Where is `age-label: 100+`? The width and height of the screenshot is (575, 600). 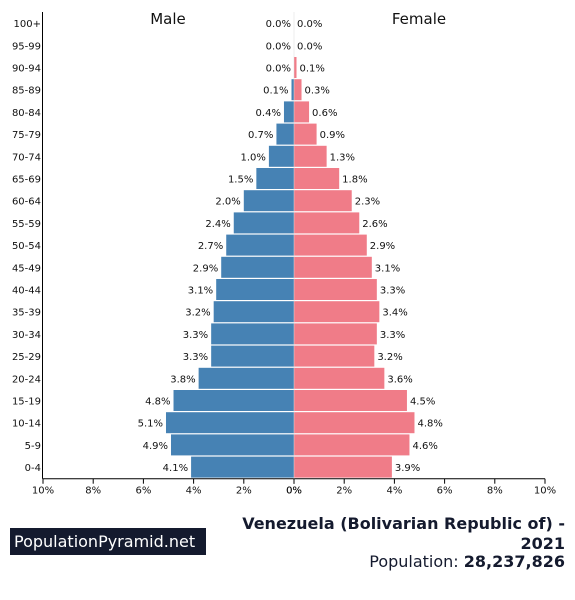
age-label: 100+ is located at coordinates (27, 24).